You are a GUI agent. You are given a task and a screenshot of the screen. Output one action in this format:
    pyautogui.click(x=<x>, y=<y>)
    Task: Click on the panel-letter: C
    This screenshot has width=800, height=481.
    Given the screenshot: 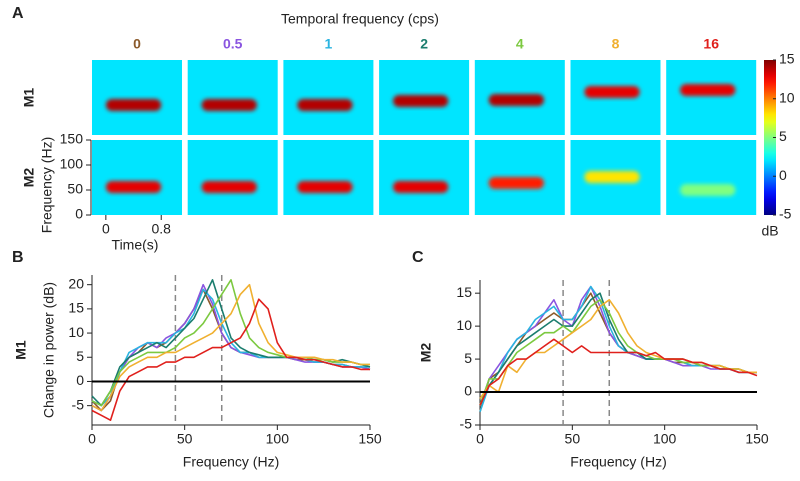 What is the action you would take?
    pyautogui.click(x=418, y=257)
    